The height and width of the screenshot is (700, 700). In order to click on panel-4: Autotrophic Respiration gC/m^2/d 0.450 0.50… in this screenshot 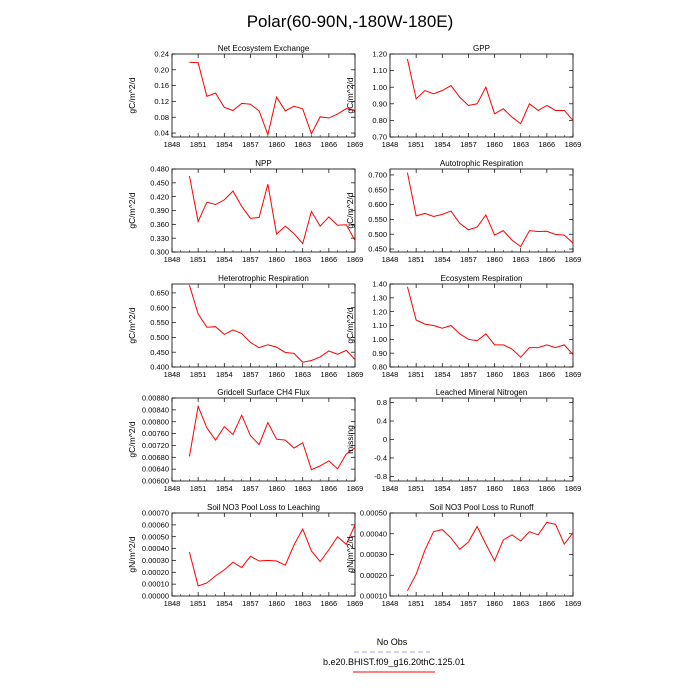, I will do `click(463, 211)`.